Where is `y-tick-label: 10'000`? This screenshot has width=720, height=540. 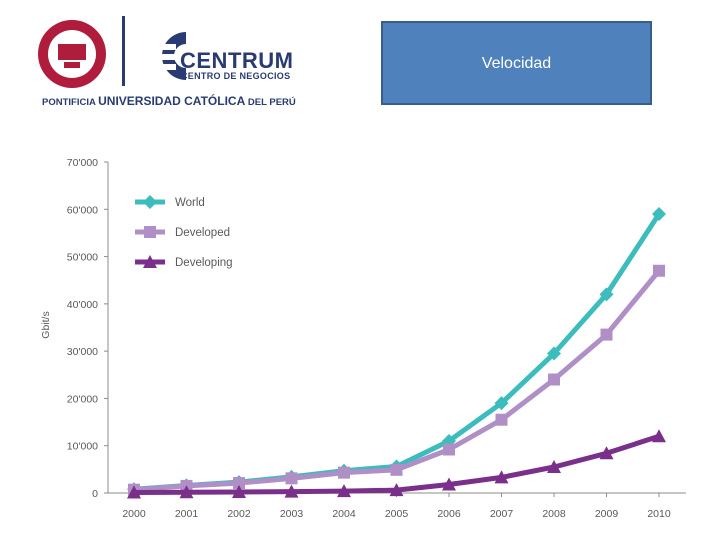
y-tick-label: 10'000 is located at coordinates (82, 447).